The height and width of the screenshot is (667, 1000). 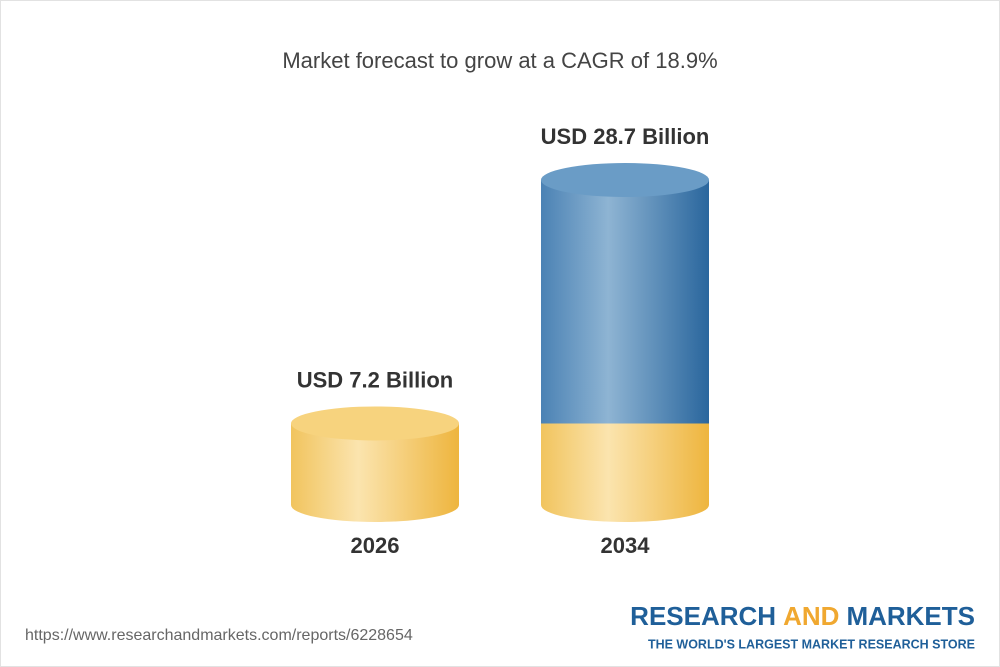 I want to click on logo-part: RESEARCH, so click(x=703, y=616).